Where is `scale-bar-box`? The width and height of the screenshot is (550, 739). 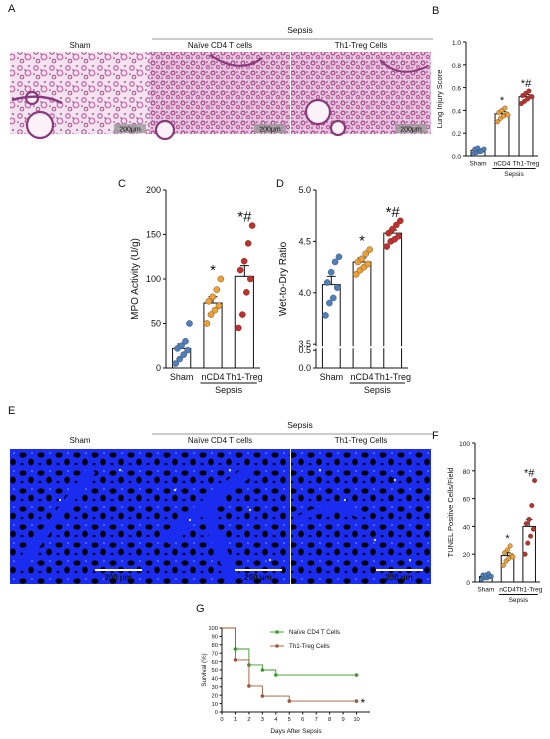
scale-bar-box is located at coordinates (130, 128).